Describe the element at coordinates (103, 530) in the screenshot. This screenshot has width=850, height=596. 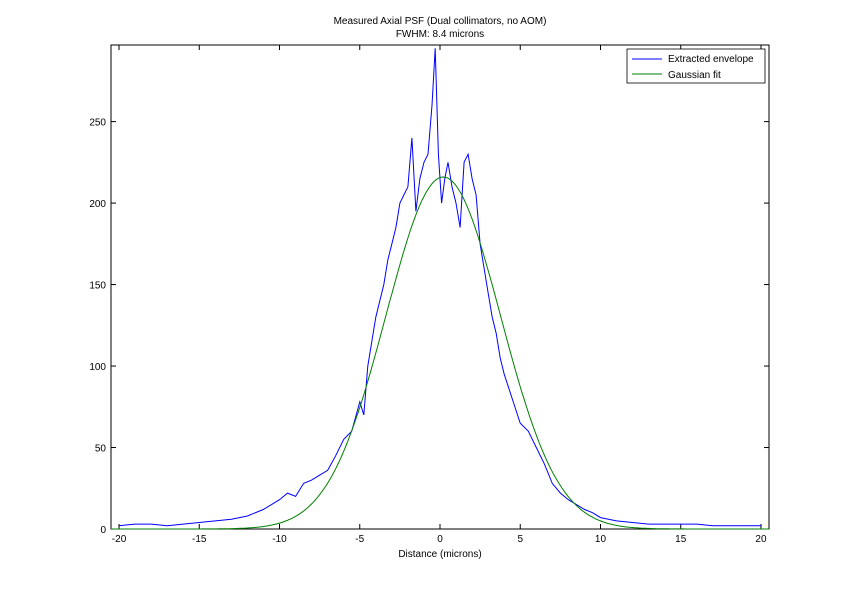
I see `y-tick-label: 0` at that location.